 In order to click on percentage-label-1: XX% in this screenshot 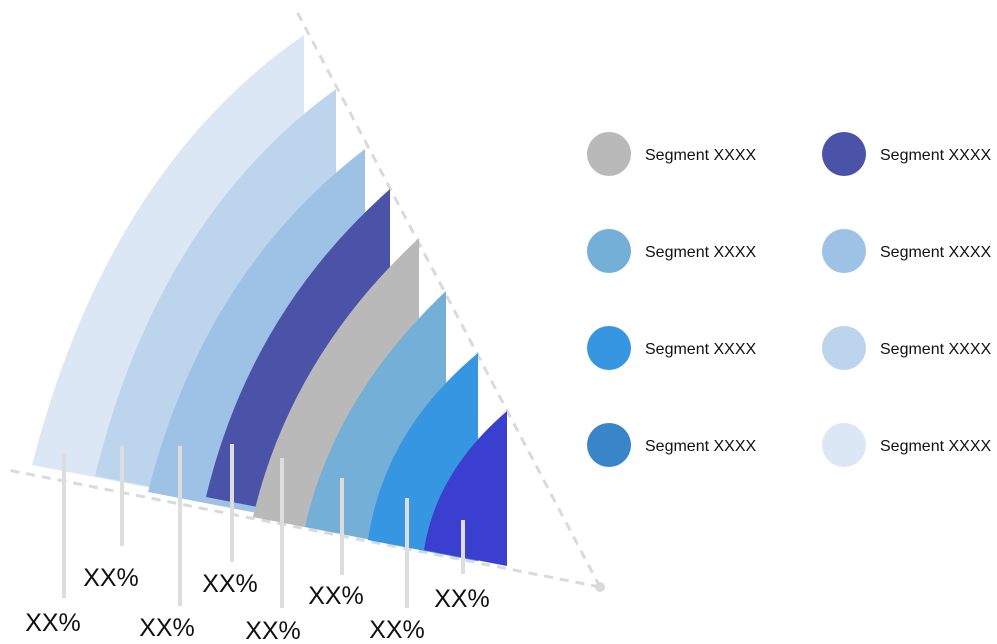, I will do `click(53, 623)`.